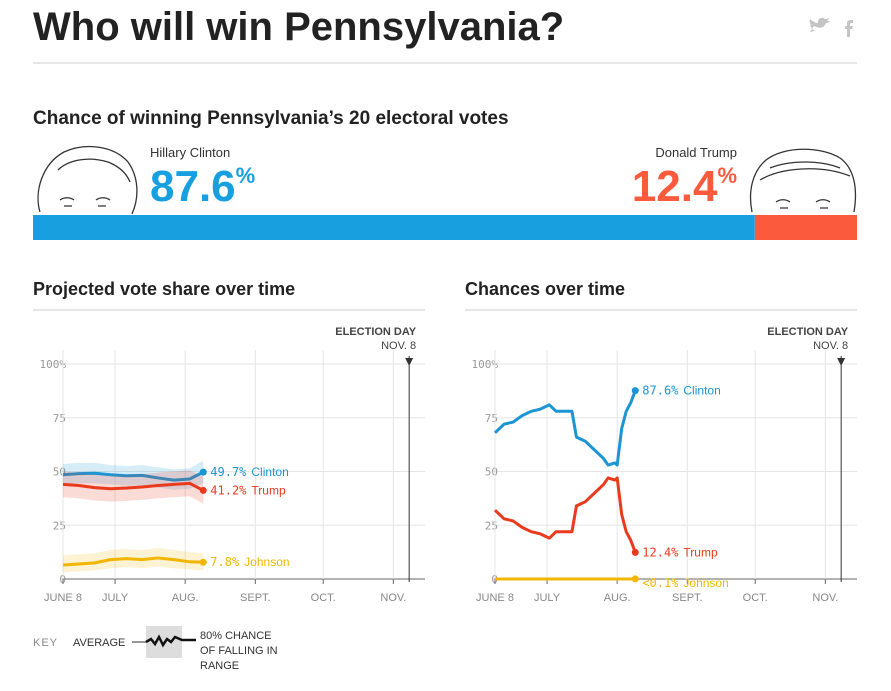 This screenshot has height=691, width=891. Describe the element at coordinates (248, 490) in the screenshot. I see `end-label: 41.2% Trump` at that location.